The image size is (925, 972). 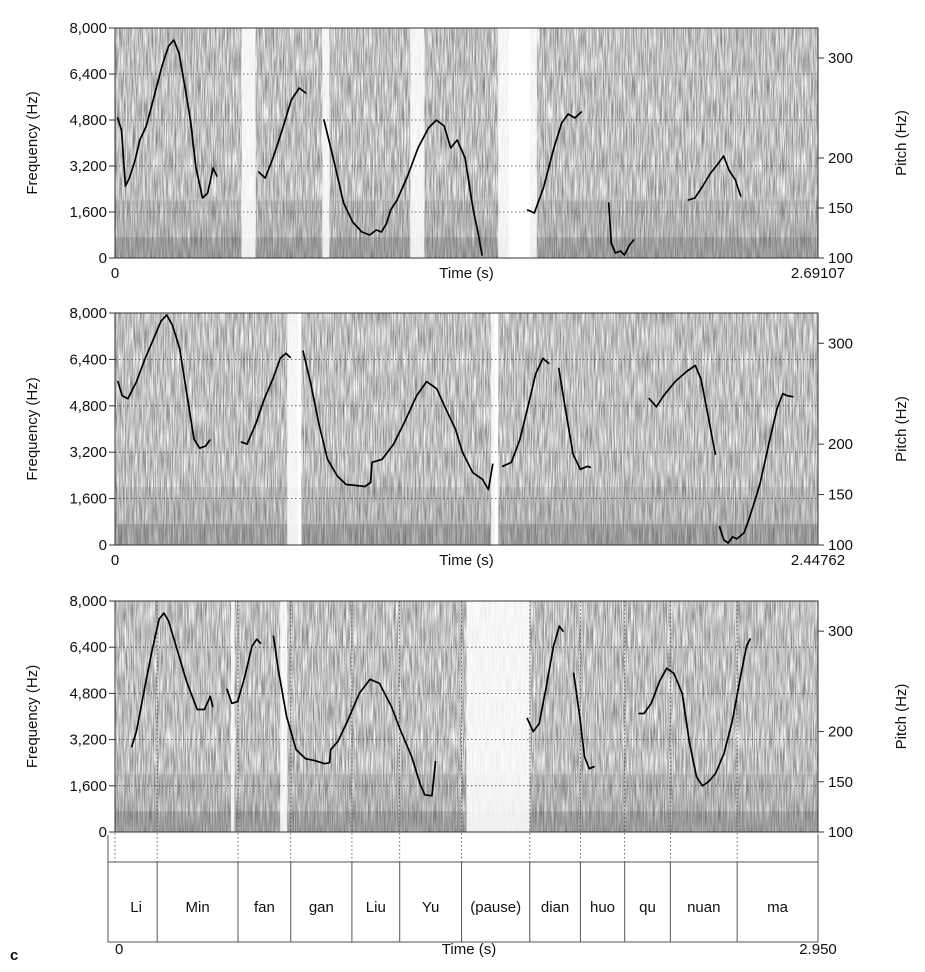 I want to click on syllable-label: Min, so click(x=198, y=907).